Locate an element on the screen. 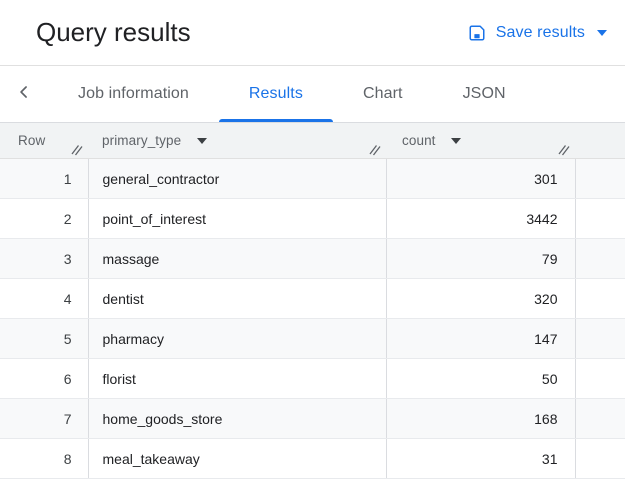 This screenshot has width=625, height=479. table-row: 2 point_of_interest 3442 is located at coordinates (312, 218).